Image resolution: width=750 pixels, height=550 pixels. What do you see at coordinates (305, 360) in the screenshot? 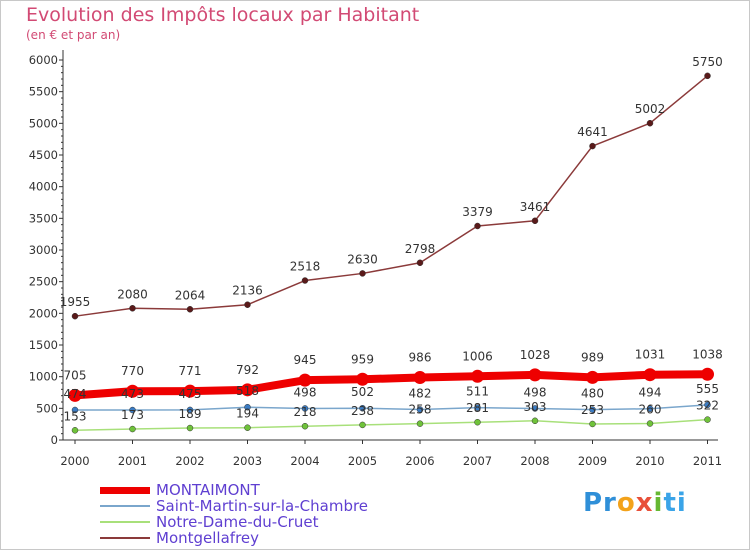
I see `data-label: 945` at bounding box center [305, 360].